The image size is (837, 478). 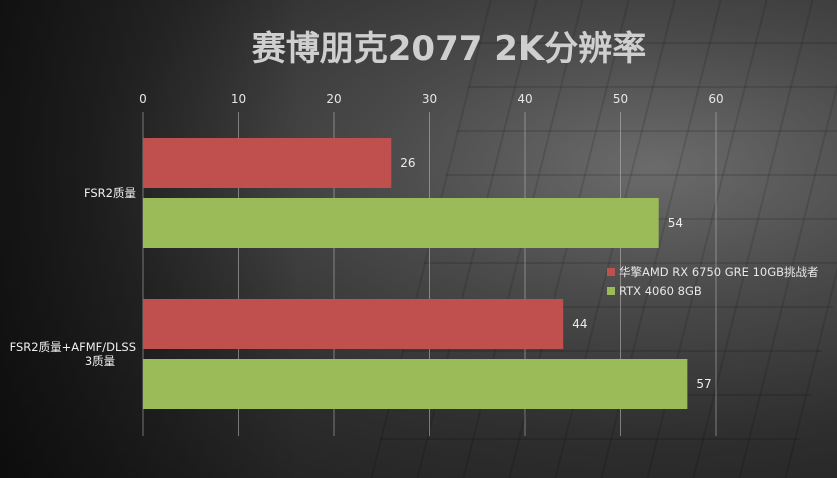 I want to click on category-labels: FSR2质量 FSR2质量+AFMF/DLSS 3质量, so click(x=73, y=277).